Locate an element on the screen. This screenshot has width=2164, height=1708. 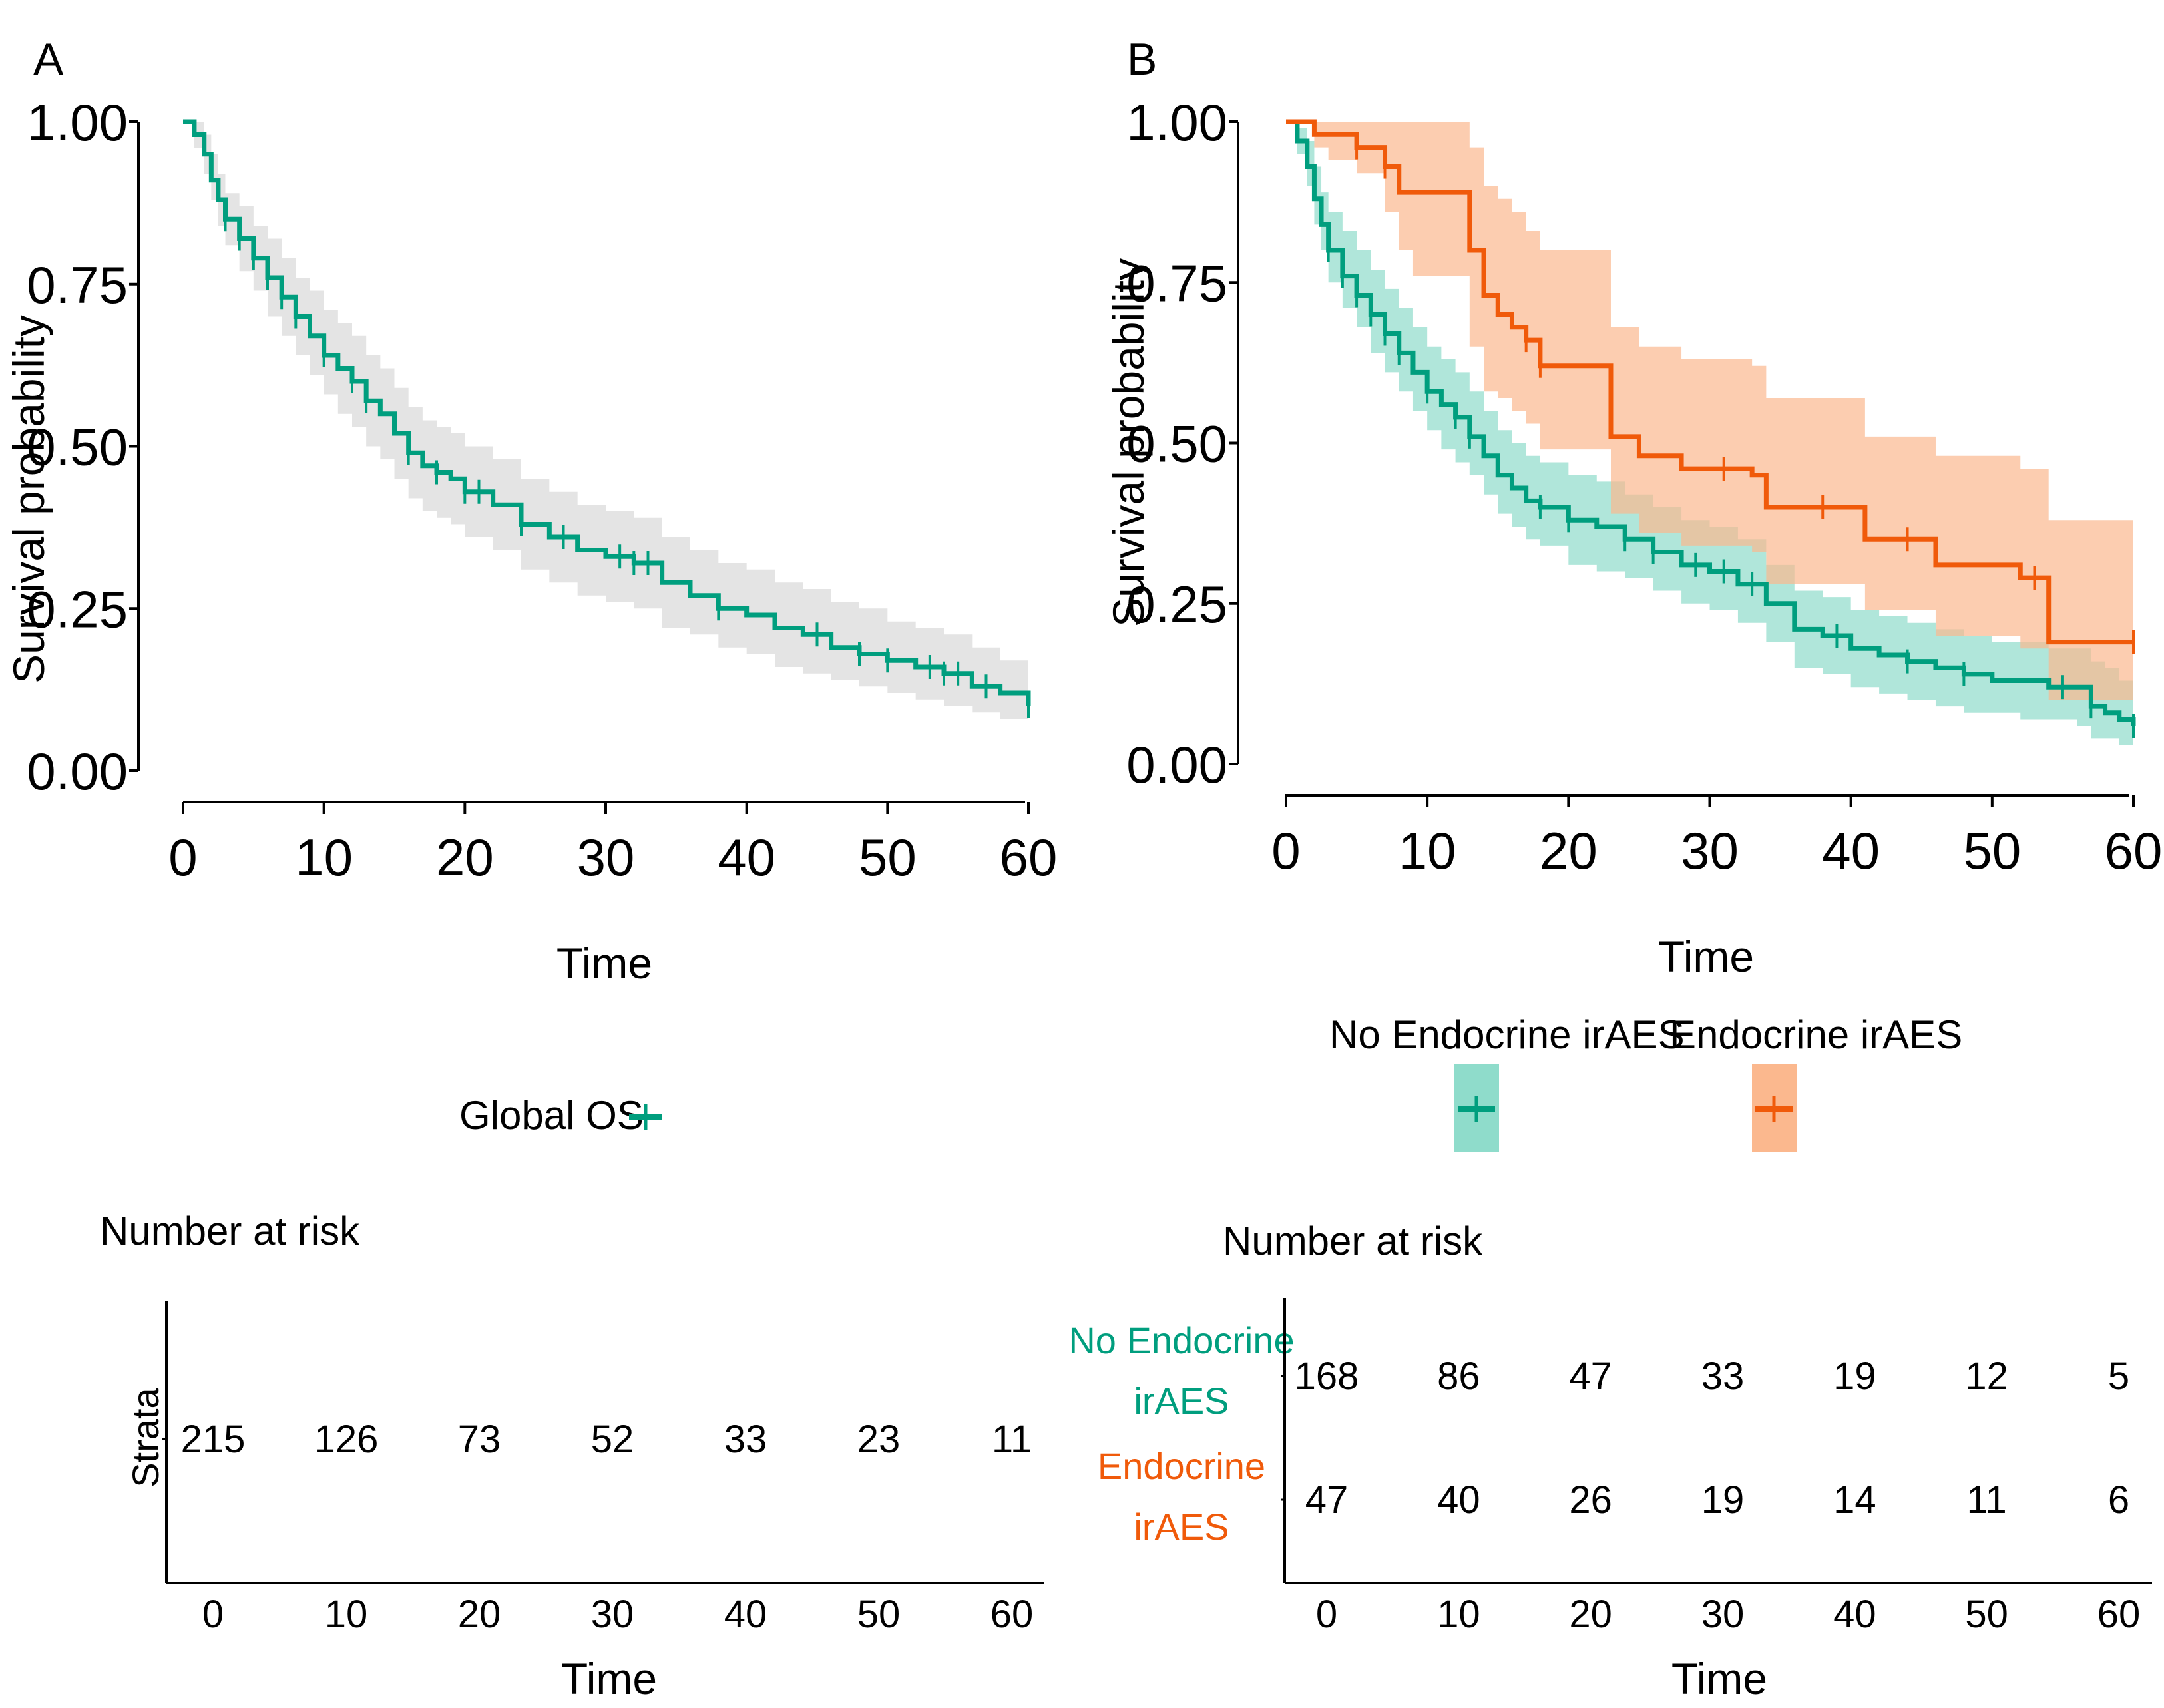
panel-a-risk-x-title: Time is located at coordinates (609, 1678).